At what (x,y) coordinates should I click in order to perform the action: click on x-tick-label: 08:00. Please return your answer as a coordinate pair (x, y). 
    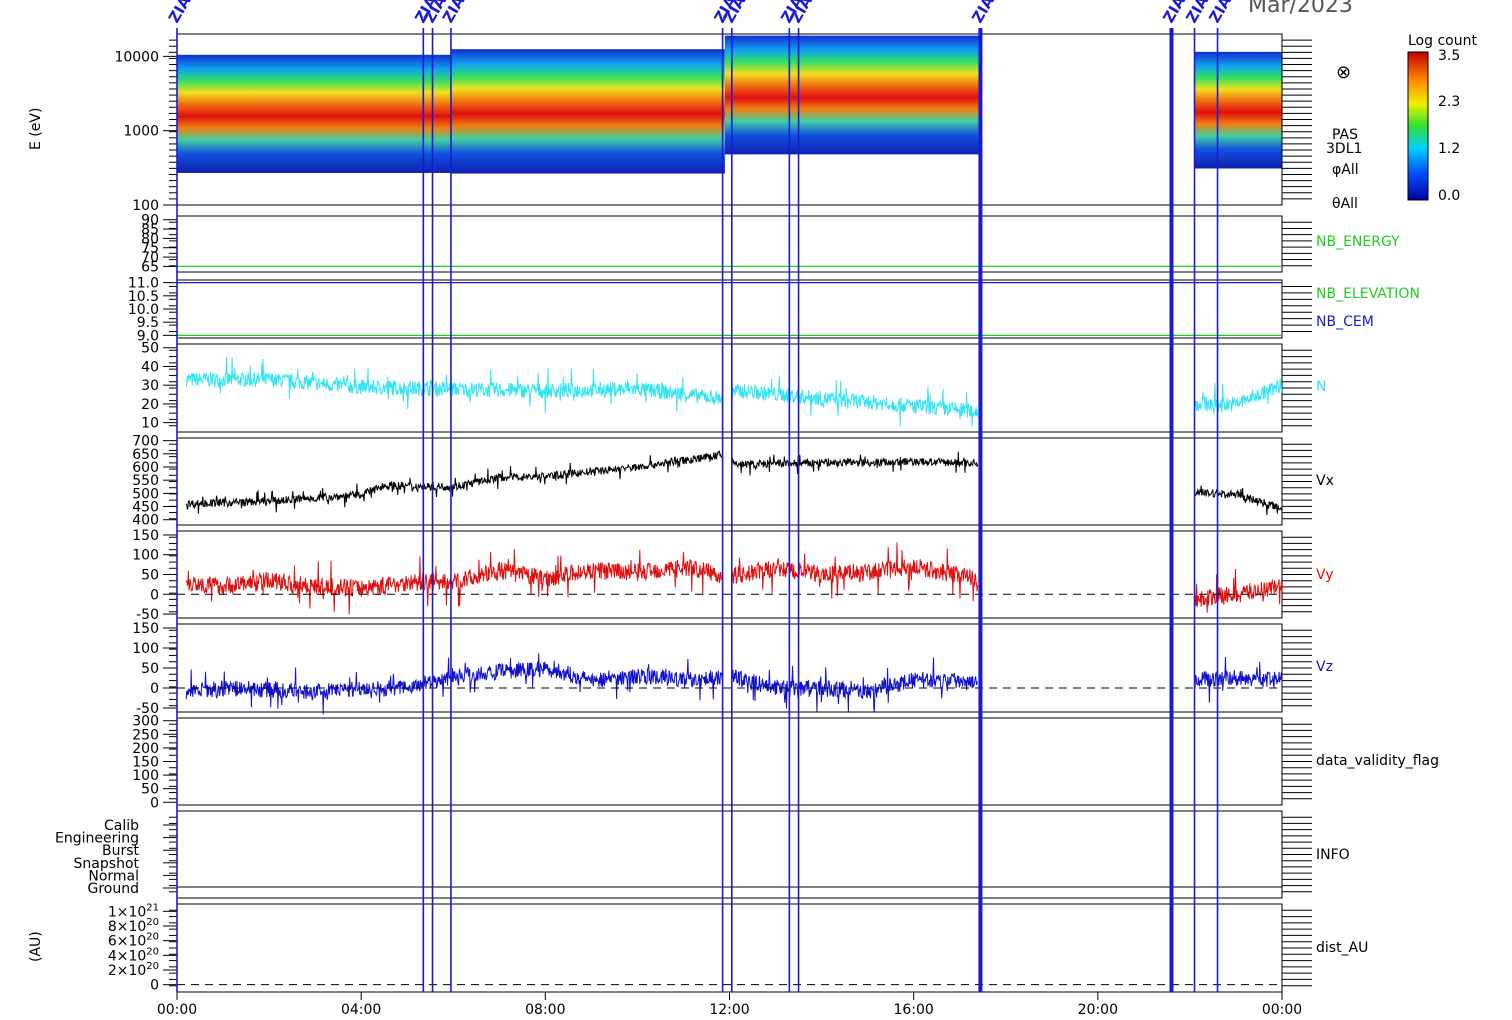
    Looking at the image, I should click on (545, 1010).